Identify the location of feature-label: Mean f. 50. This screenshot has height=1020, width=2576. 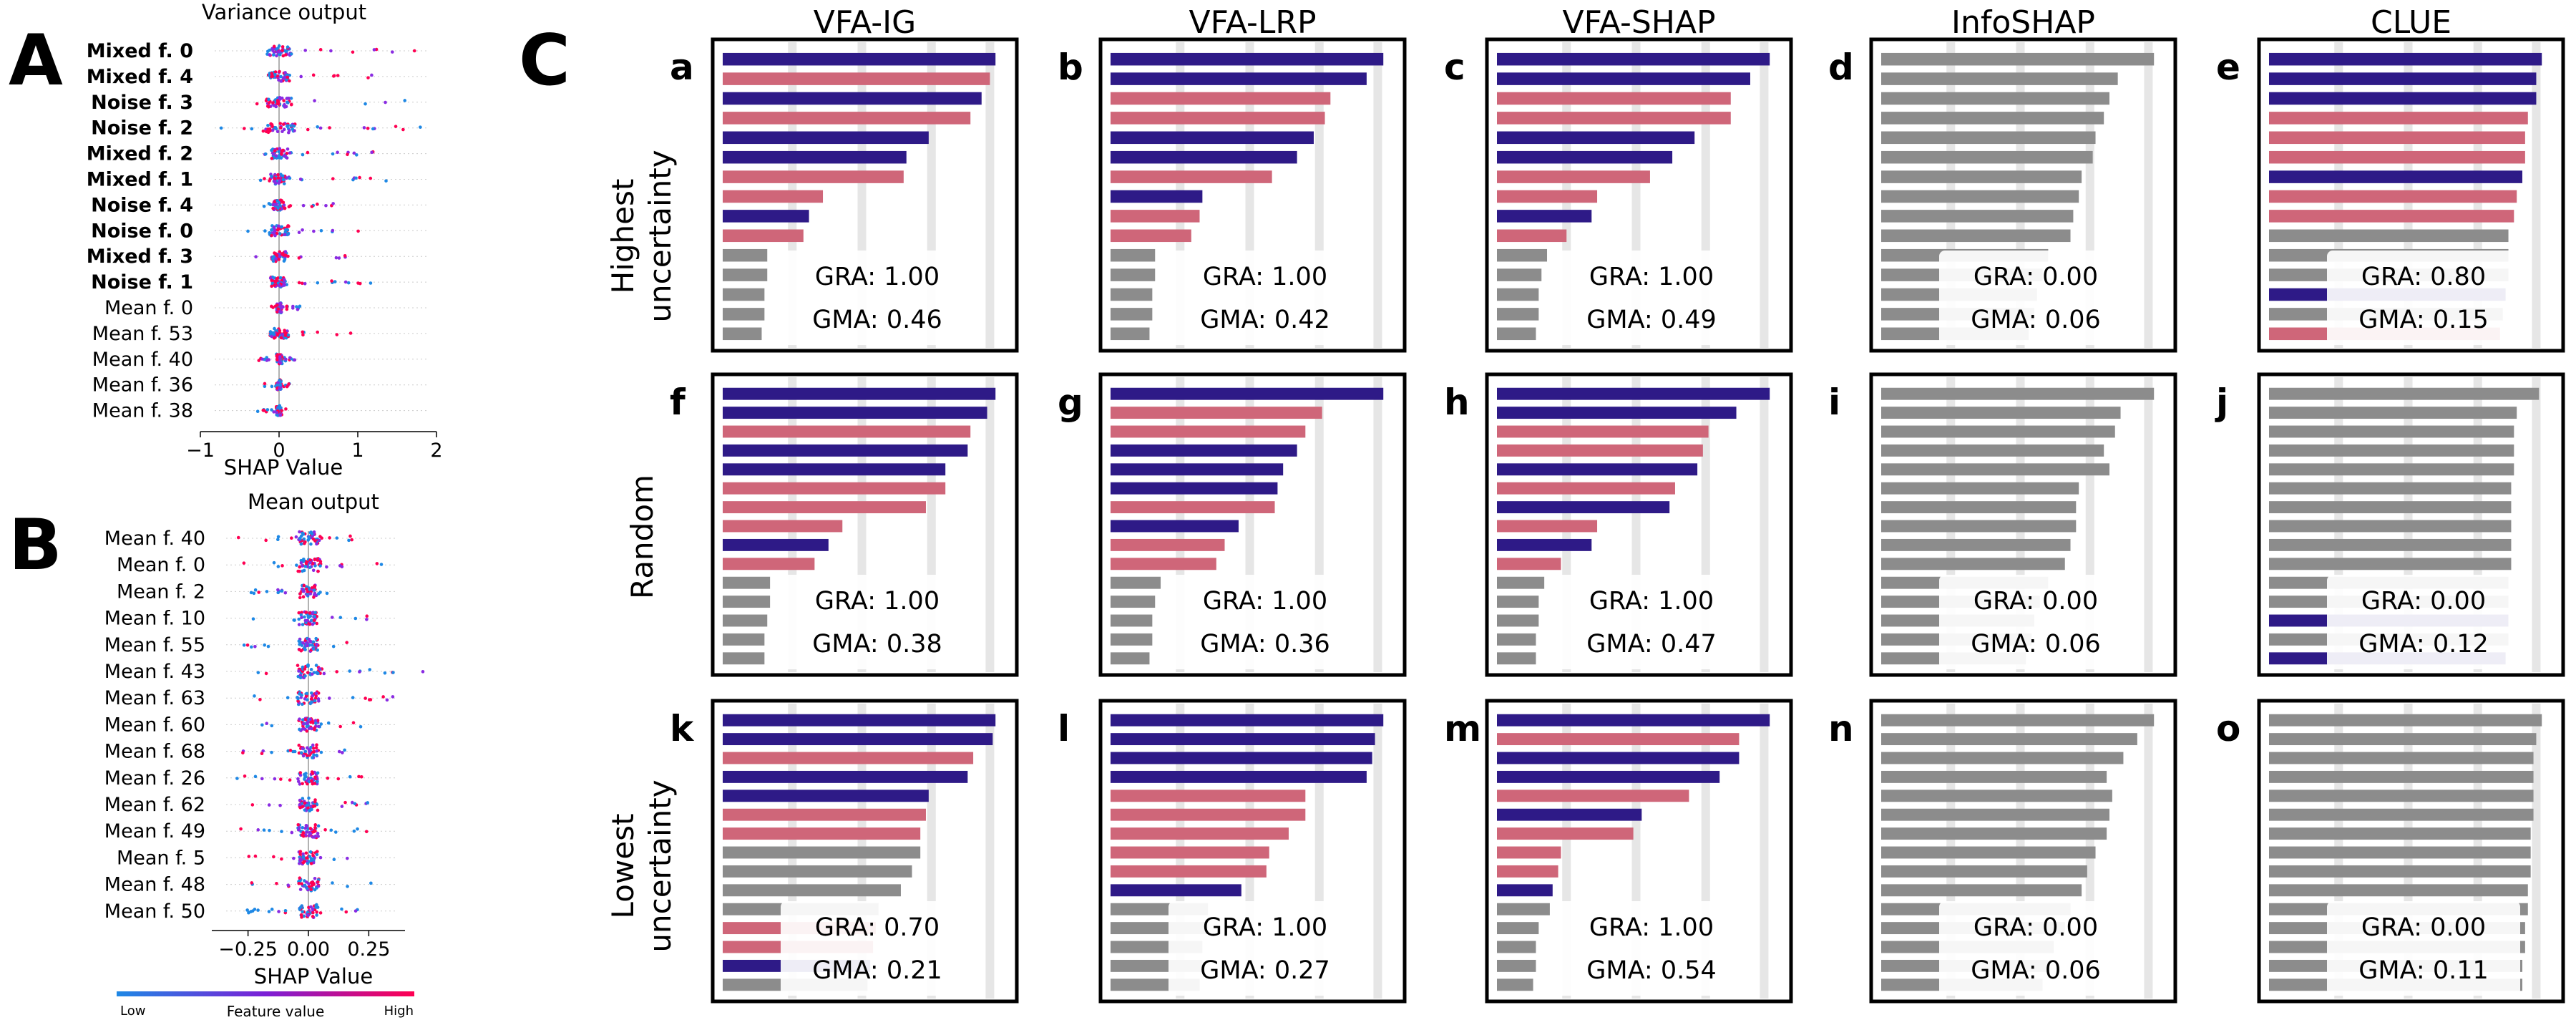
(154, 911).